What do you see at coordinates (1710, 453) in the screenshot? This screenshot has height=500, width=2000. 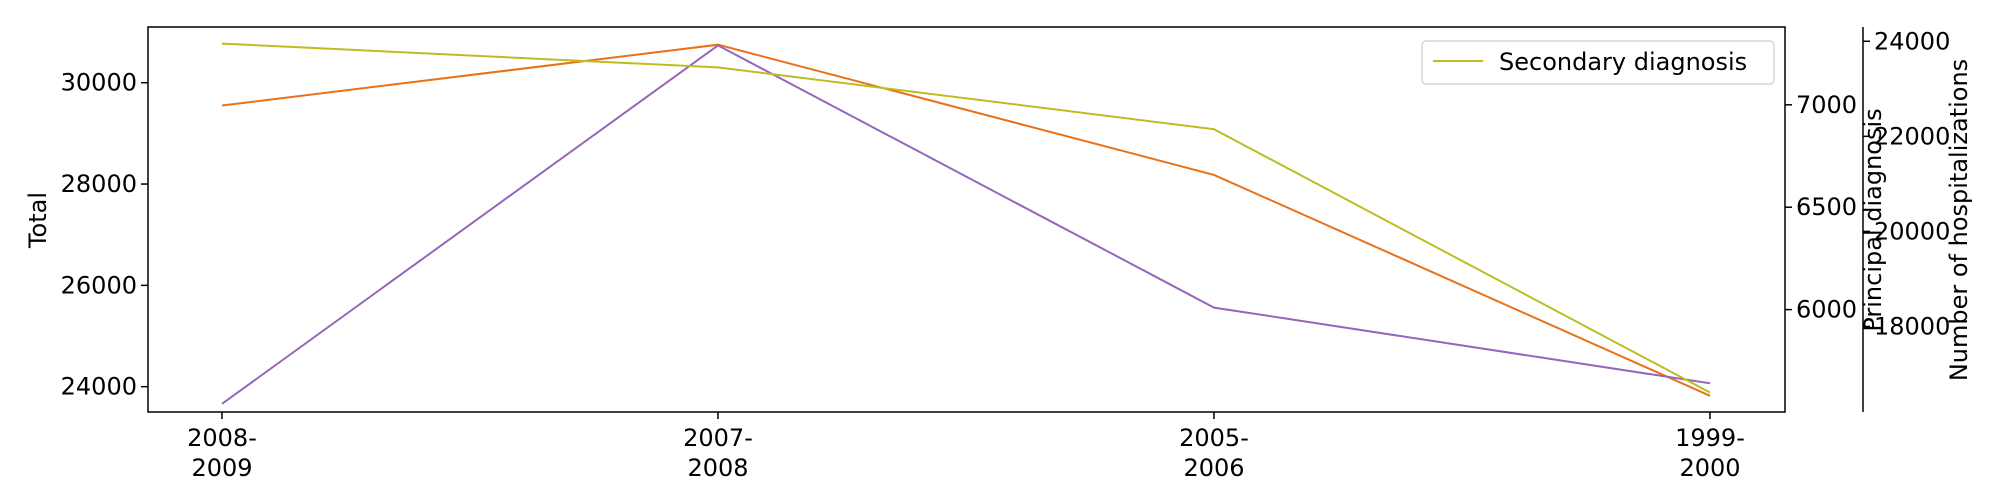 I see `x-axis-tick-label: 1999-2000` at bounding box center [1710, 453].